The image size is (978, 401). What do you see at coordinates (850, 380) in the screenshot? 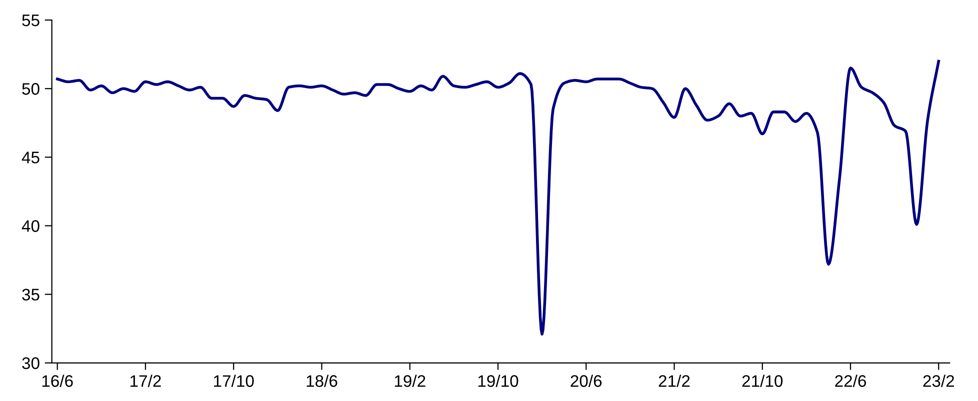
I see `x-tick-label: 22/6` at bounding box center [850, 380].